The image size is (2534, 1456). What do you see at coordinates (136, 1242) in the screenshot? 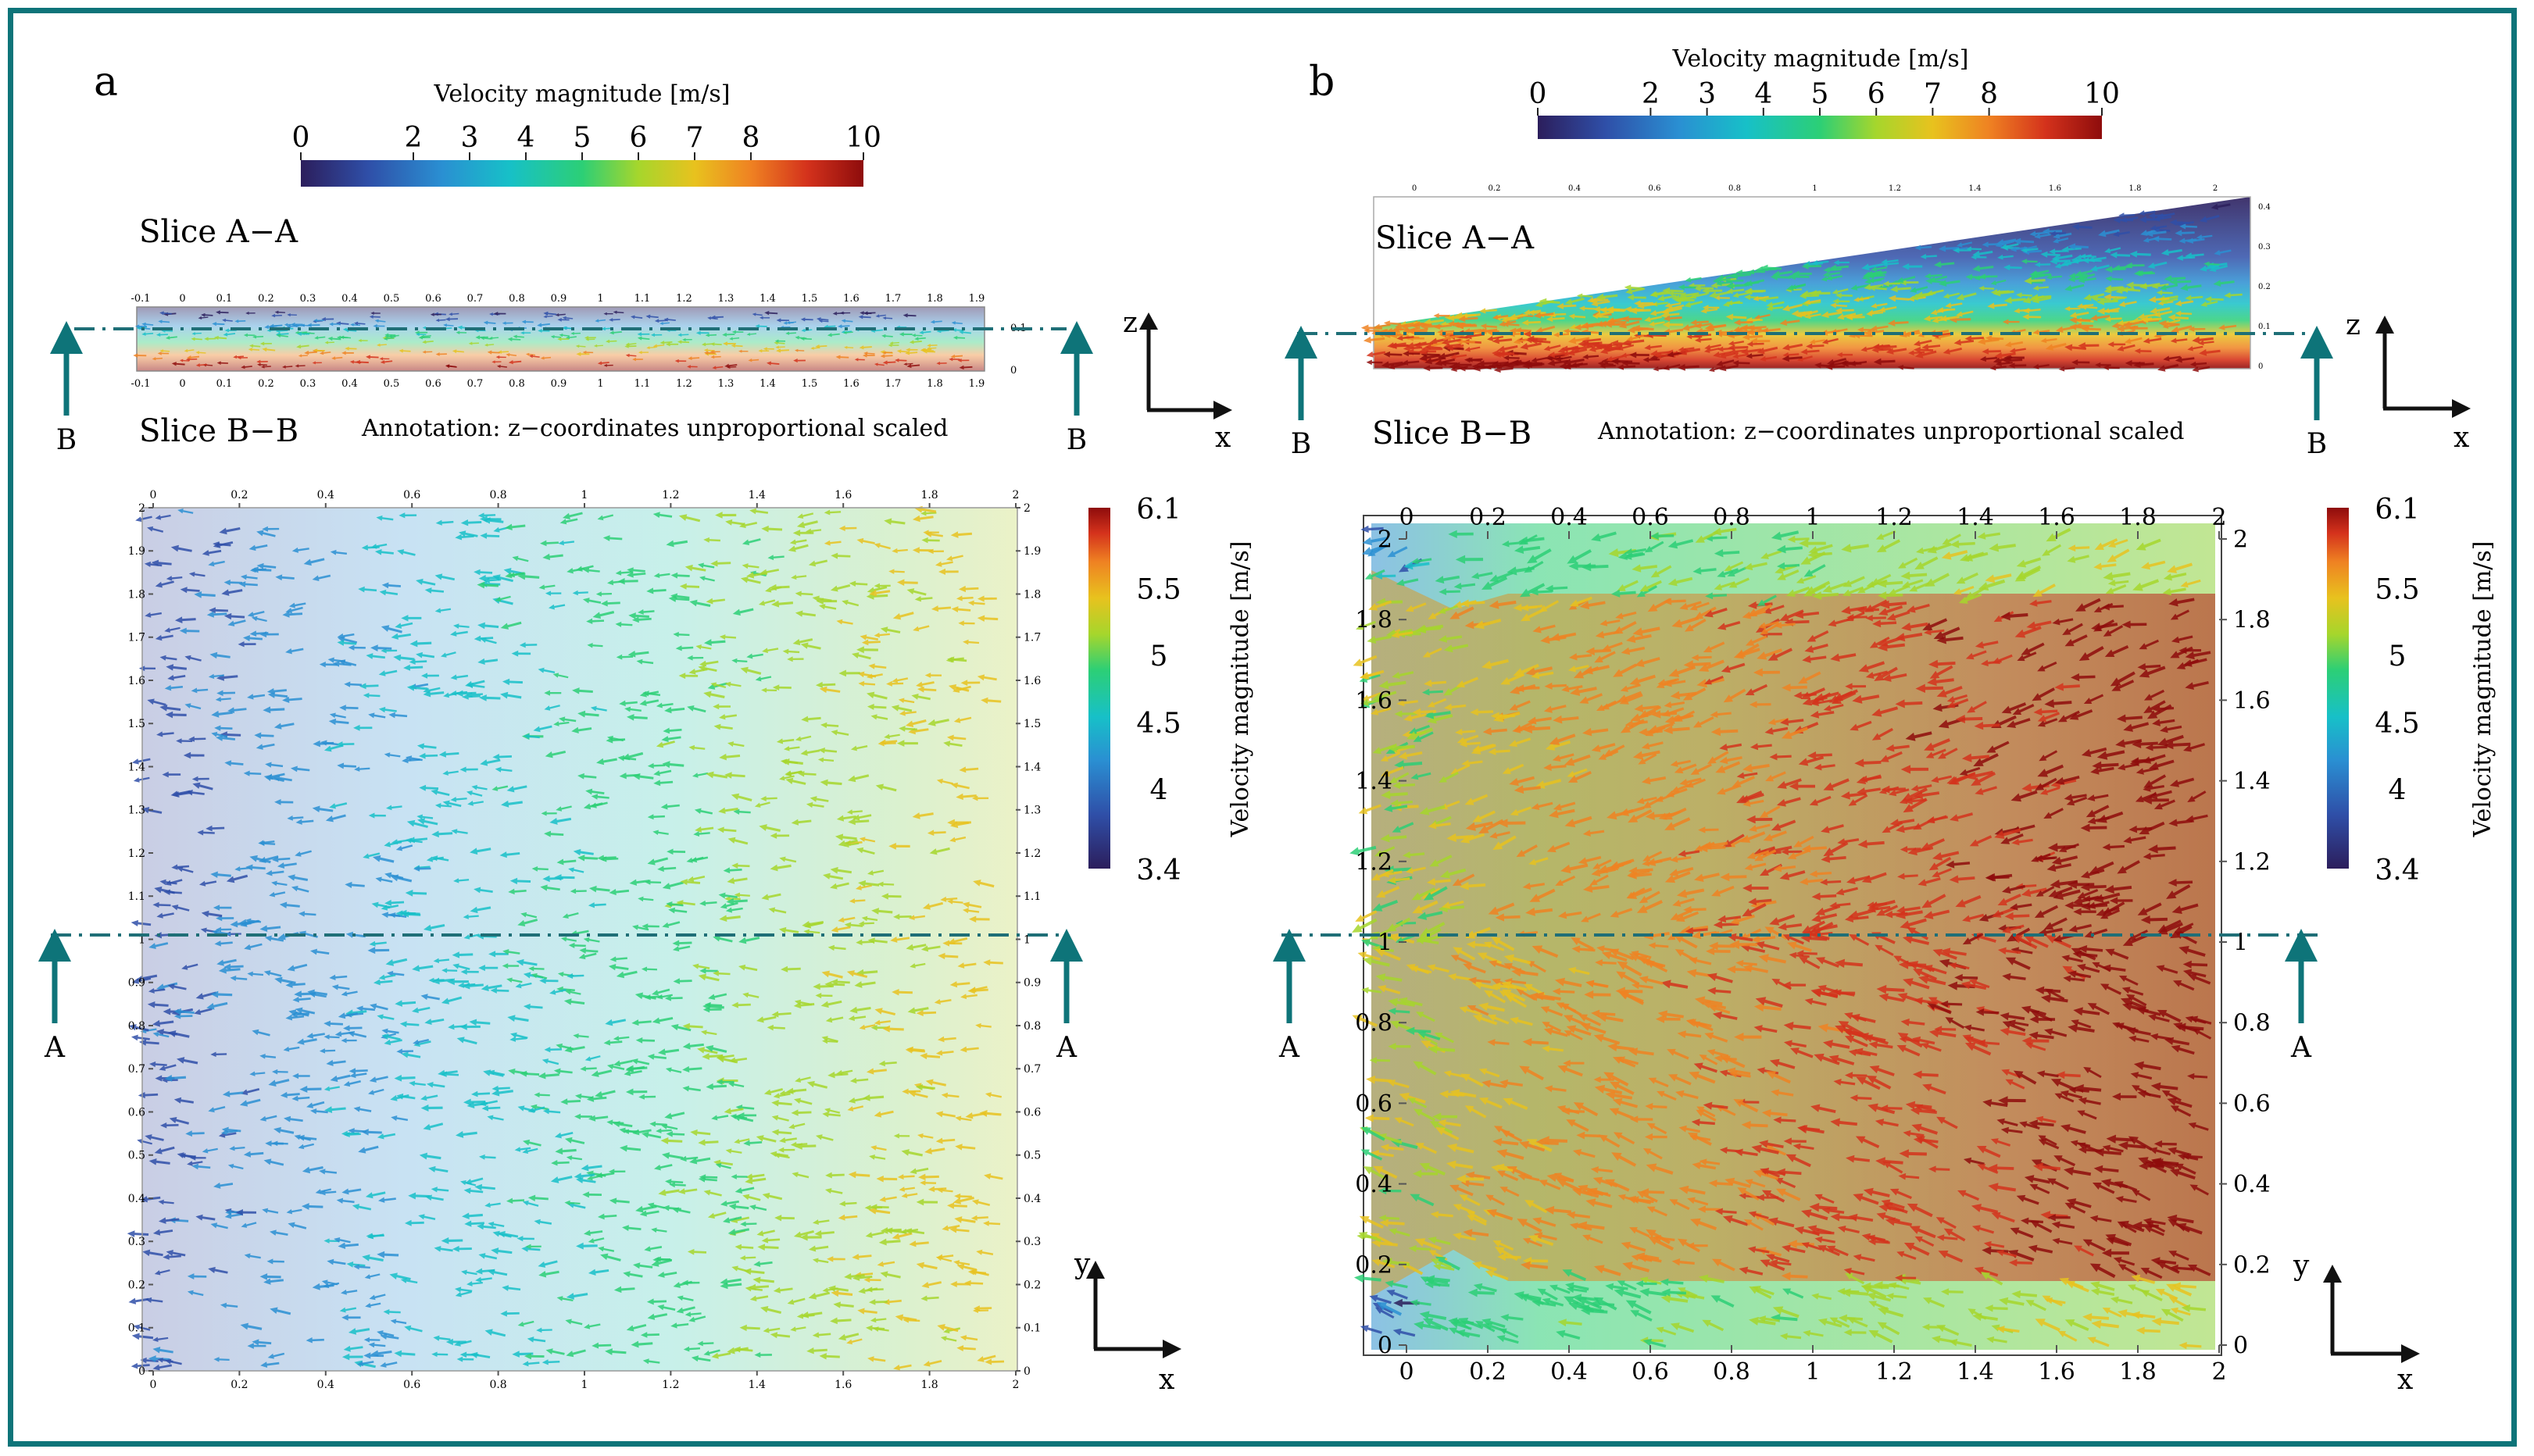
I see `y-tick-label-left: 0.3` at bounding box center [136, 1242].